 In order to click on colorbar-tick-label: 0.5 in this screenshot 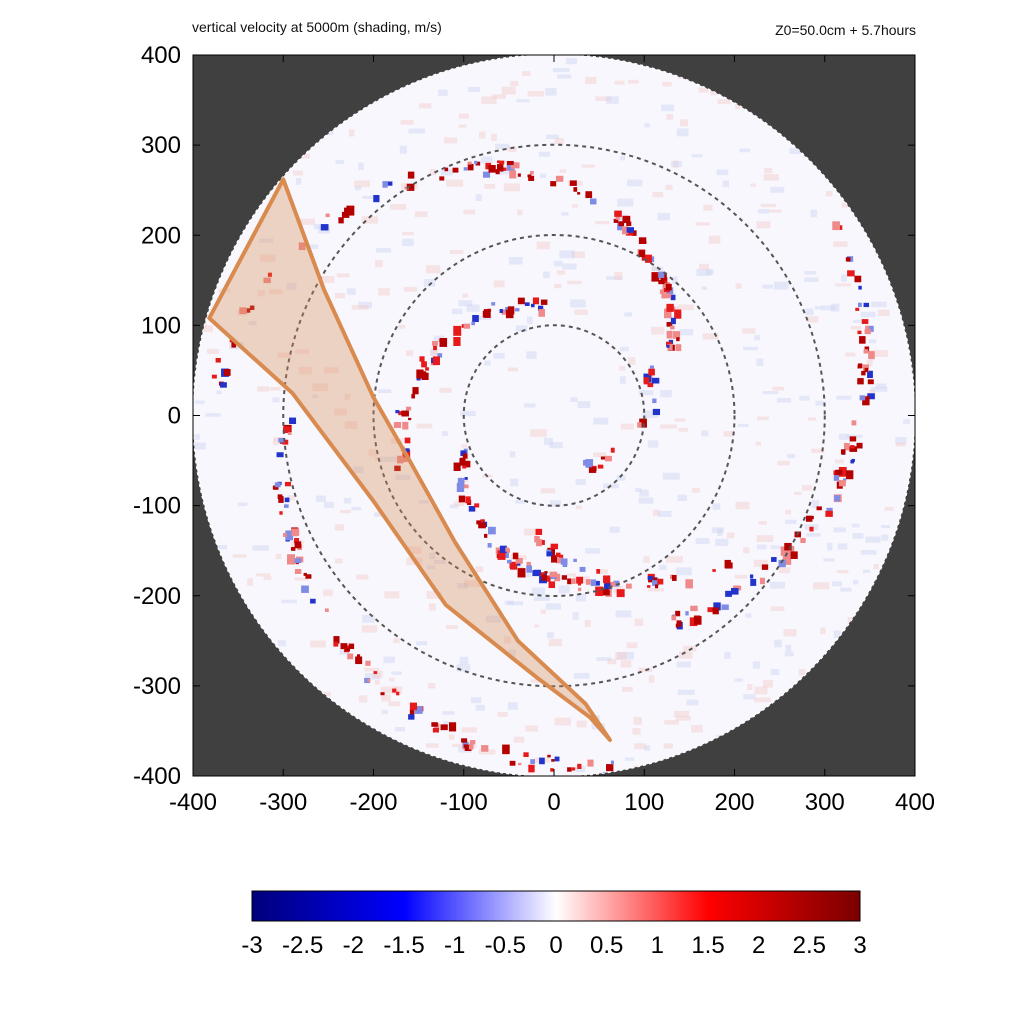, I will do `click(606, 945)`.